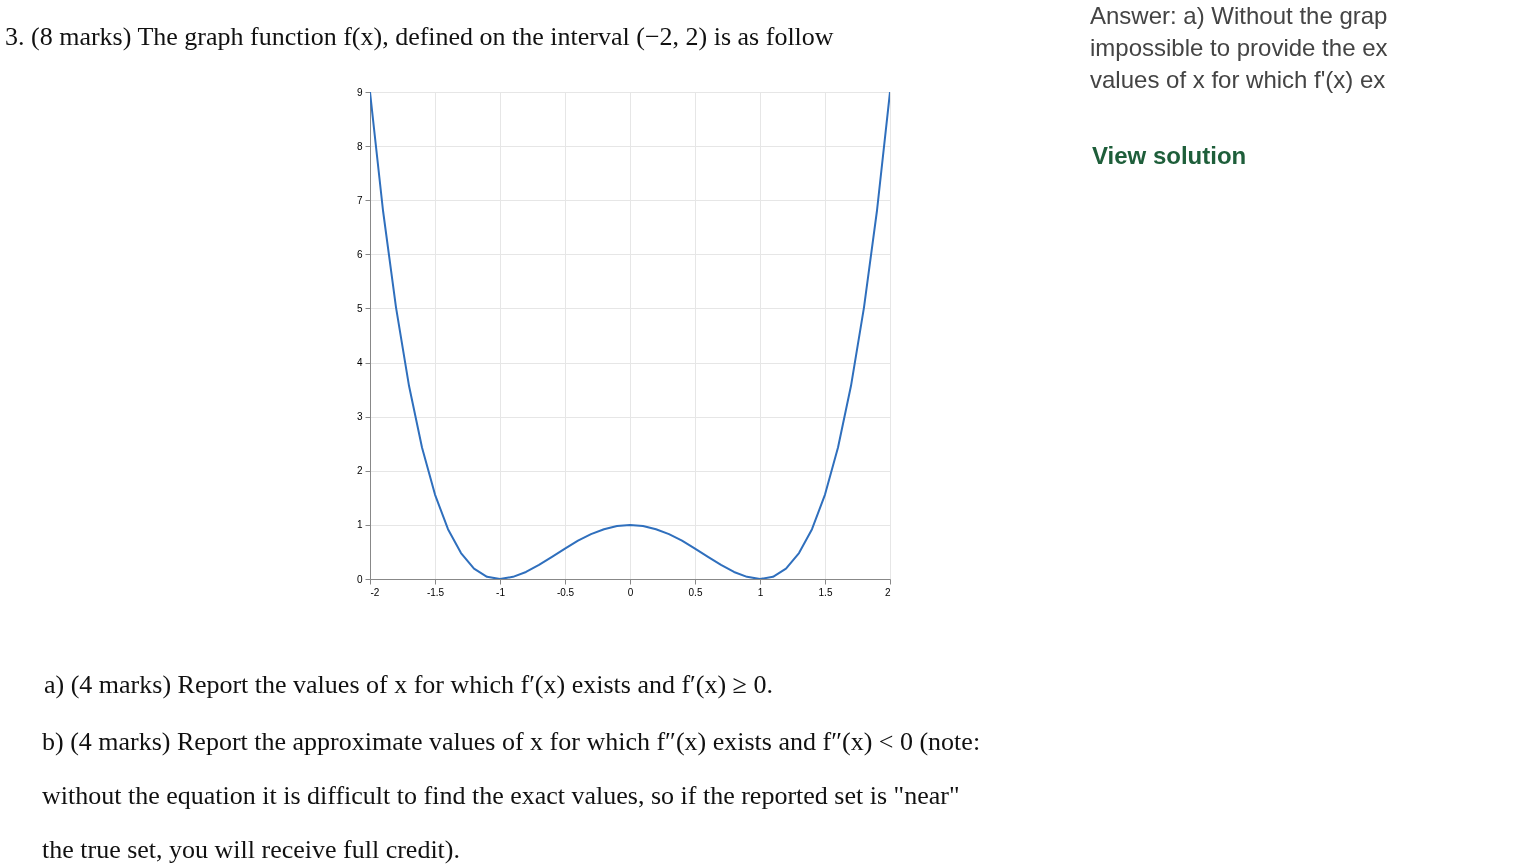  Describe the element at coordinates (359, 579) in the screenshot. I see `y-tick-label: 0` at that location.